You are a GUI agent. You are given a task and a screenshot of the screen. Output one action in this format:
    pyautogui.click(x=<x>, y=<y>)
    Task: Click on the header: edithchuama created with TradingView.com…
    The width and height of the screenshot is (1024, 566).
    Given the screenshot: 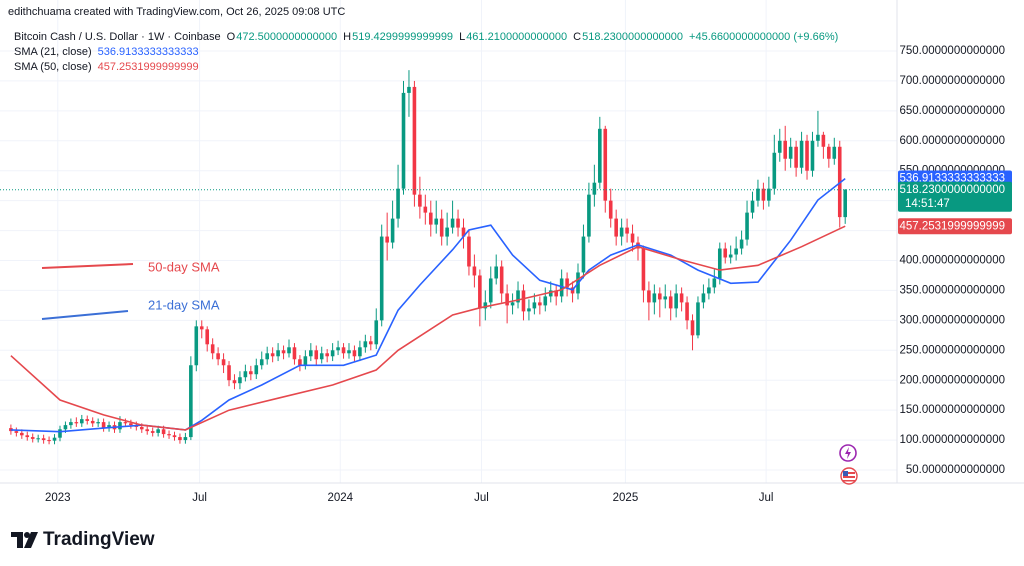 What is the action you would take?
    pyautogui.click(x=176, y=12)
    